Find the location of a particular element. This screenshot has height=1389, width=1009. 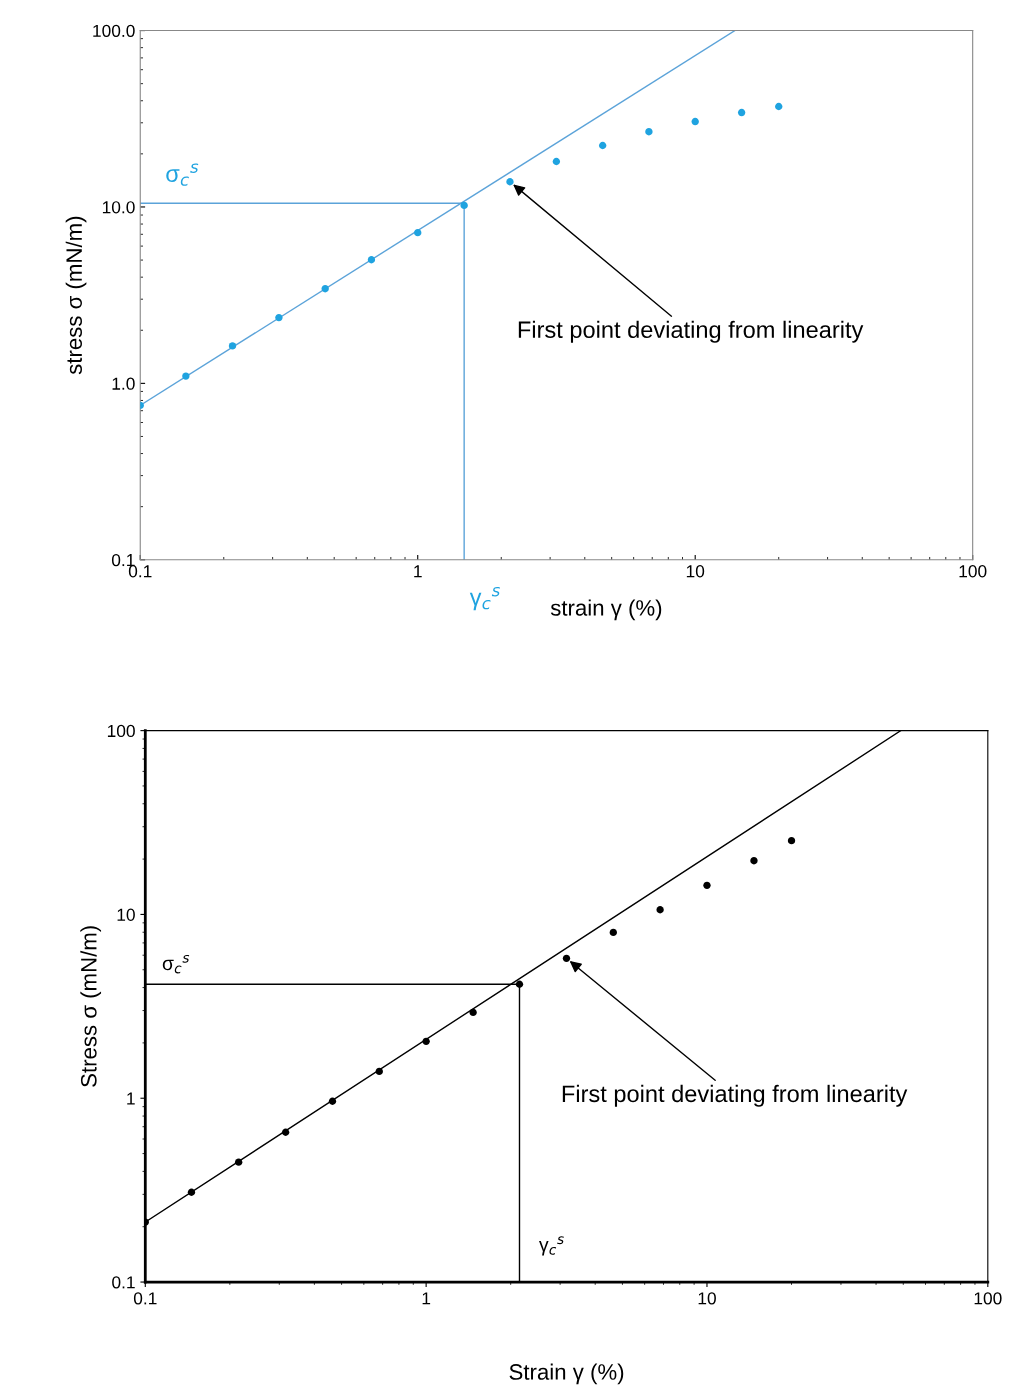

text: γ$_{c}$$^{s}$ is located at coordinates (484, 598).